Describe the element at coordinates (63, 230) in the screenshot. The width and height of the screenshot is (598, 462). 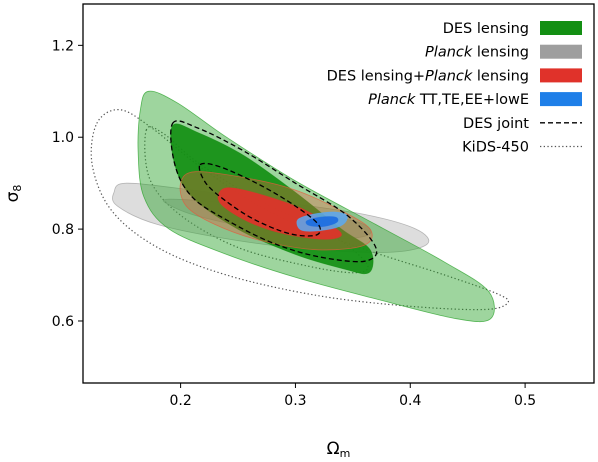
I see `y-tick-label: 0.8` at that location.